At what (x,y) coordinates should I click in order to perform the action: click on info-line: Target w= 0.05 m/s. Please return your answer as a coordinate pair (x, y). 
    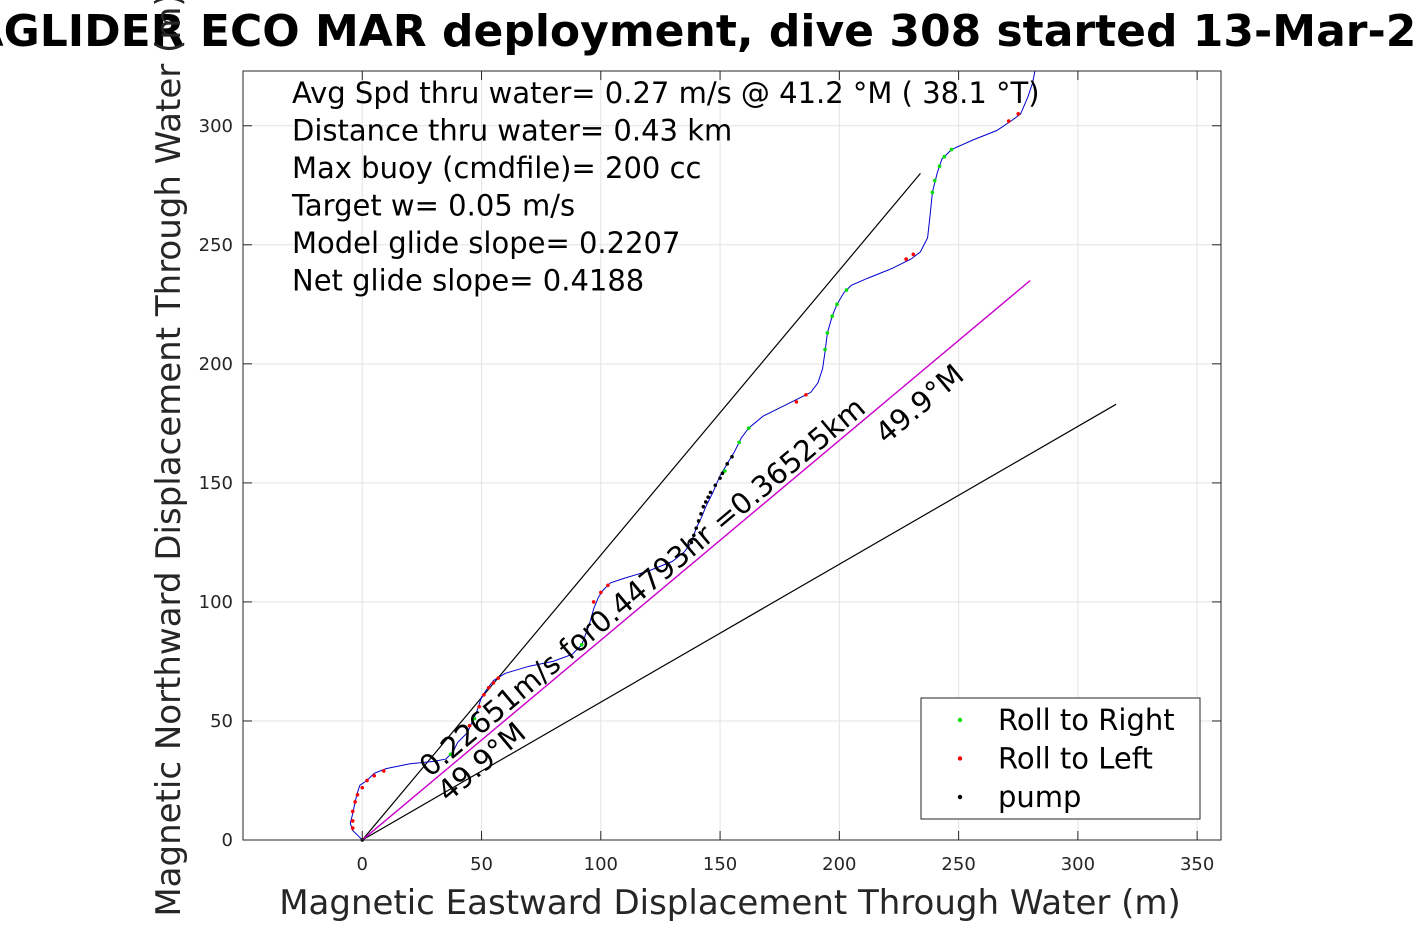
    Looking at the image, I should click on (433, 206).